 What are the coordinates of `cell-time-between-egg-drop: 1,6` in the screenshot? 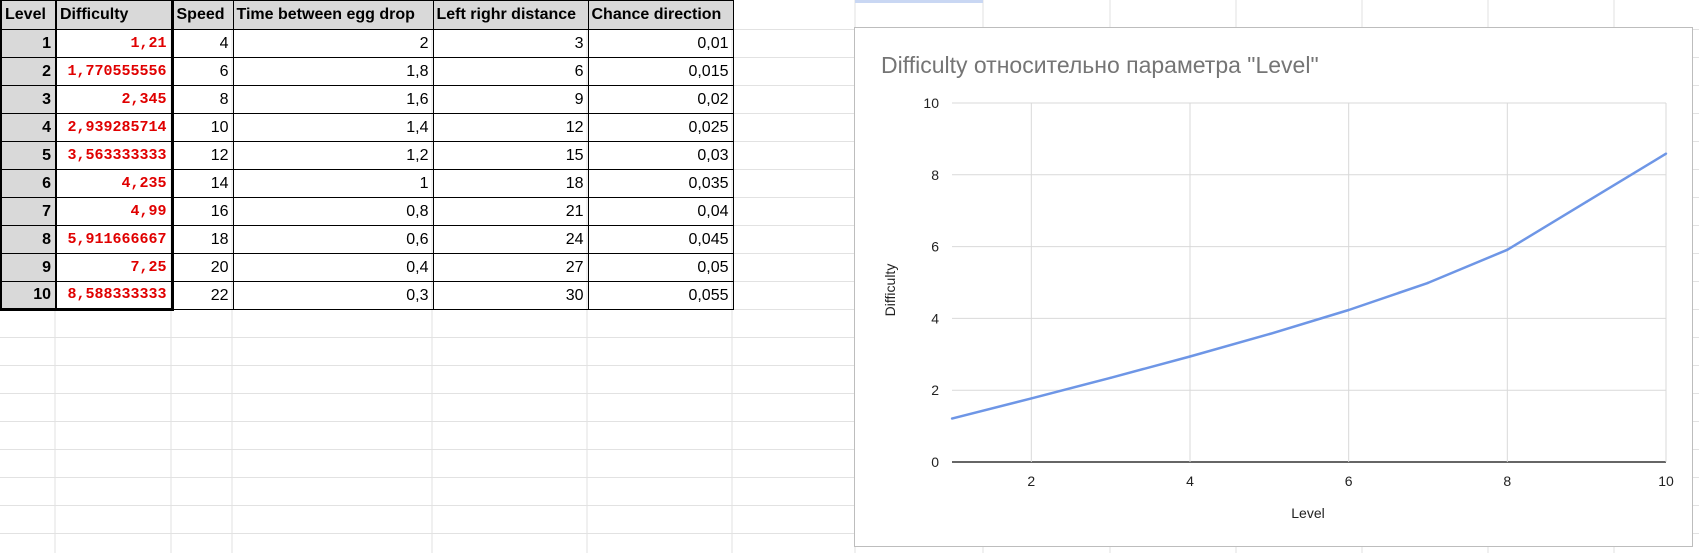 It's located at (333, 99).